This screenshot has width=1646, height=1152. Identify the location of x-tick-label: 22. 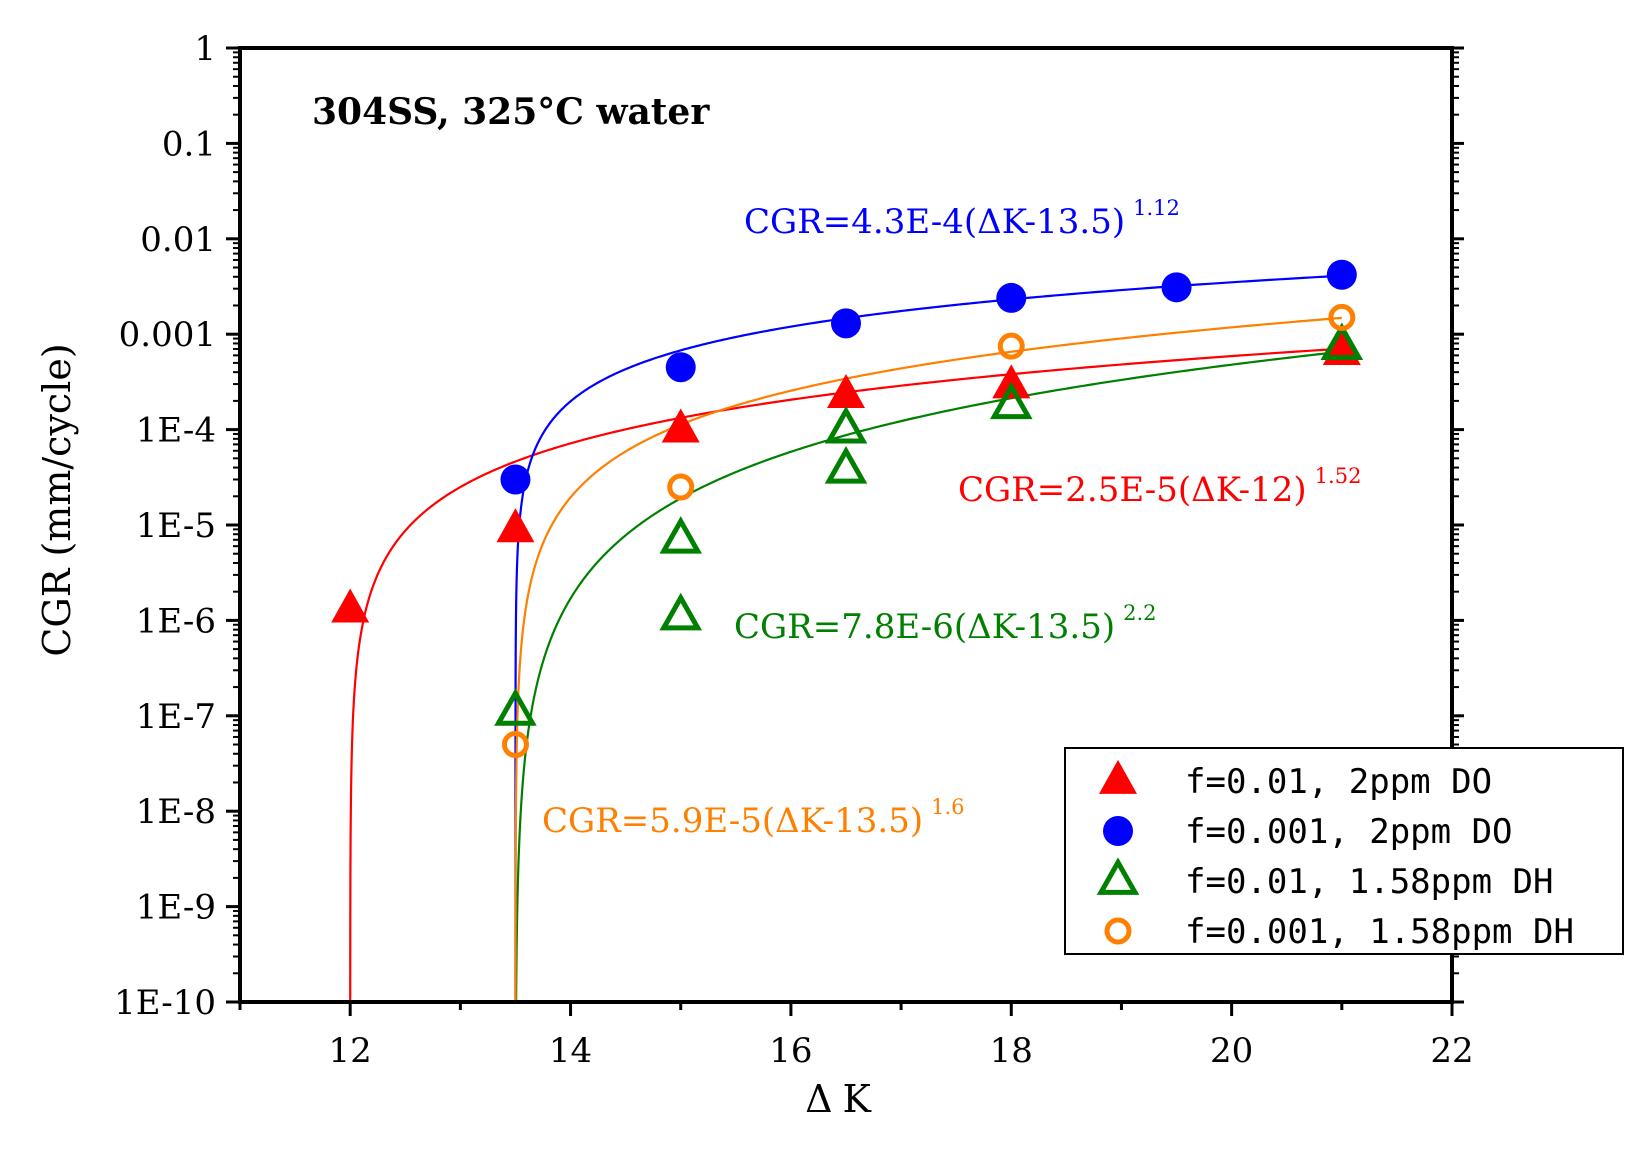
(1451, 1051).